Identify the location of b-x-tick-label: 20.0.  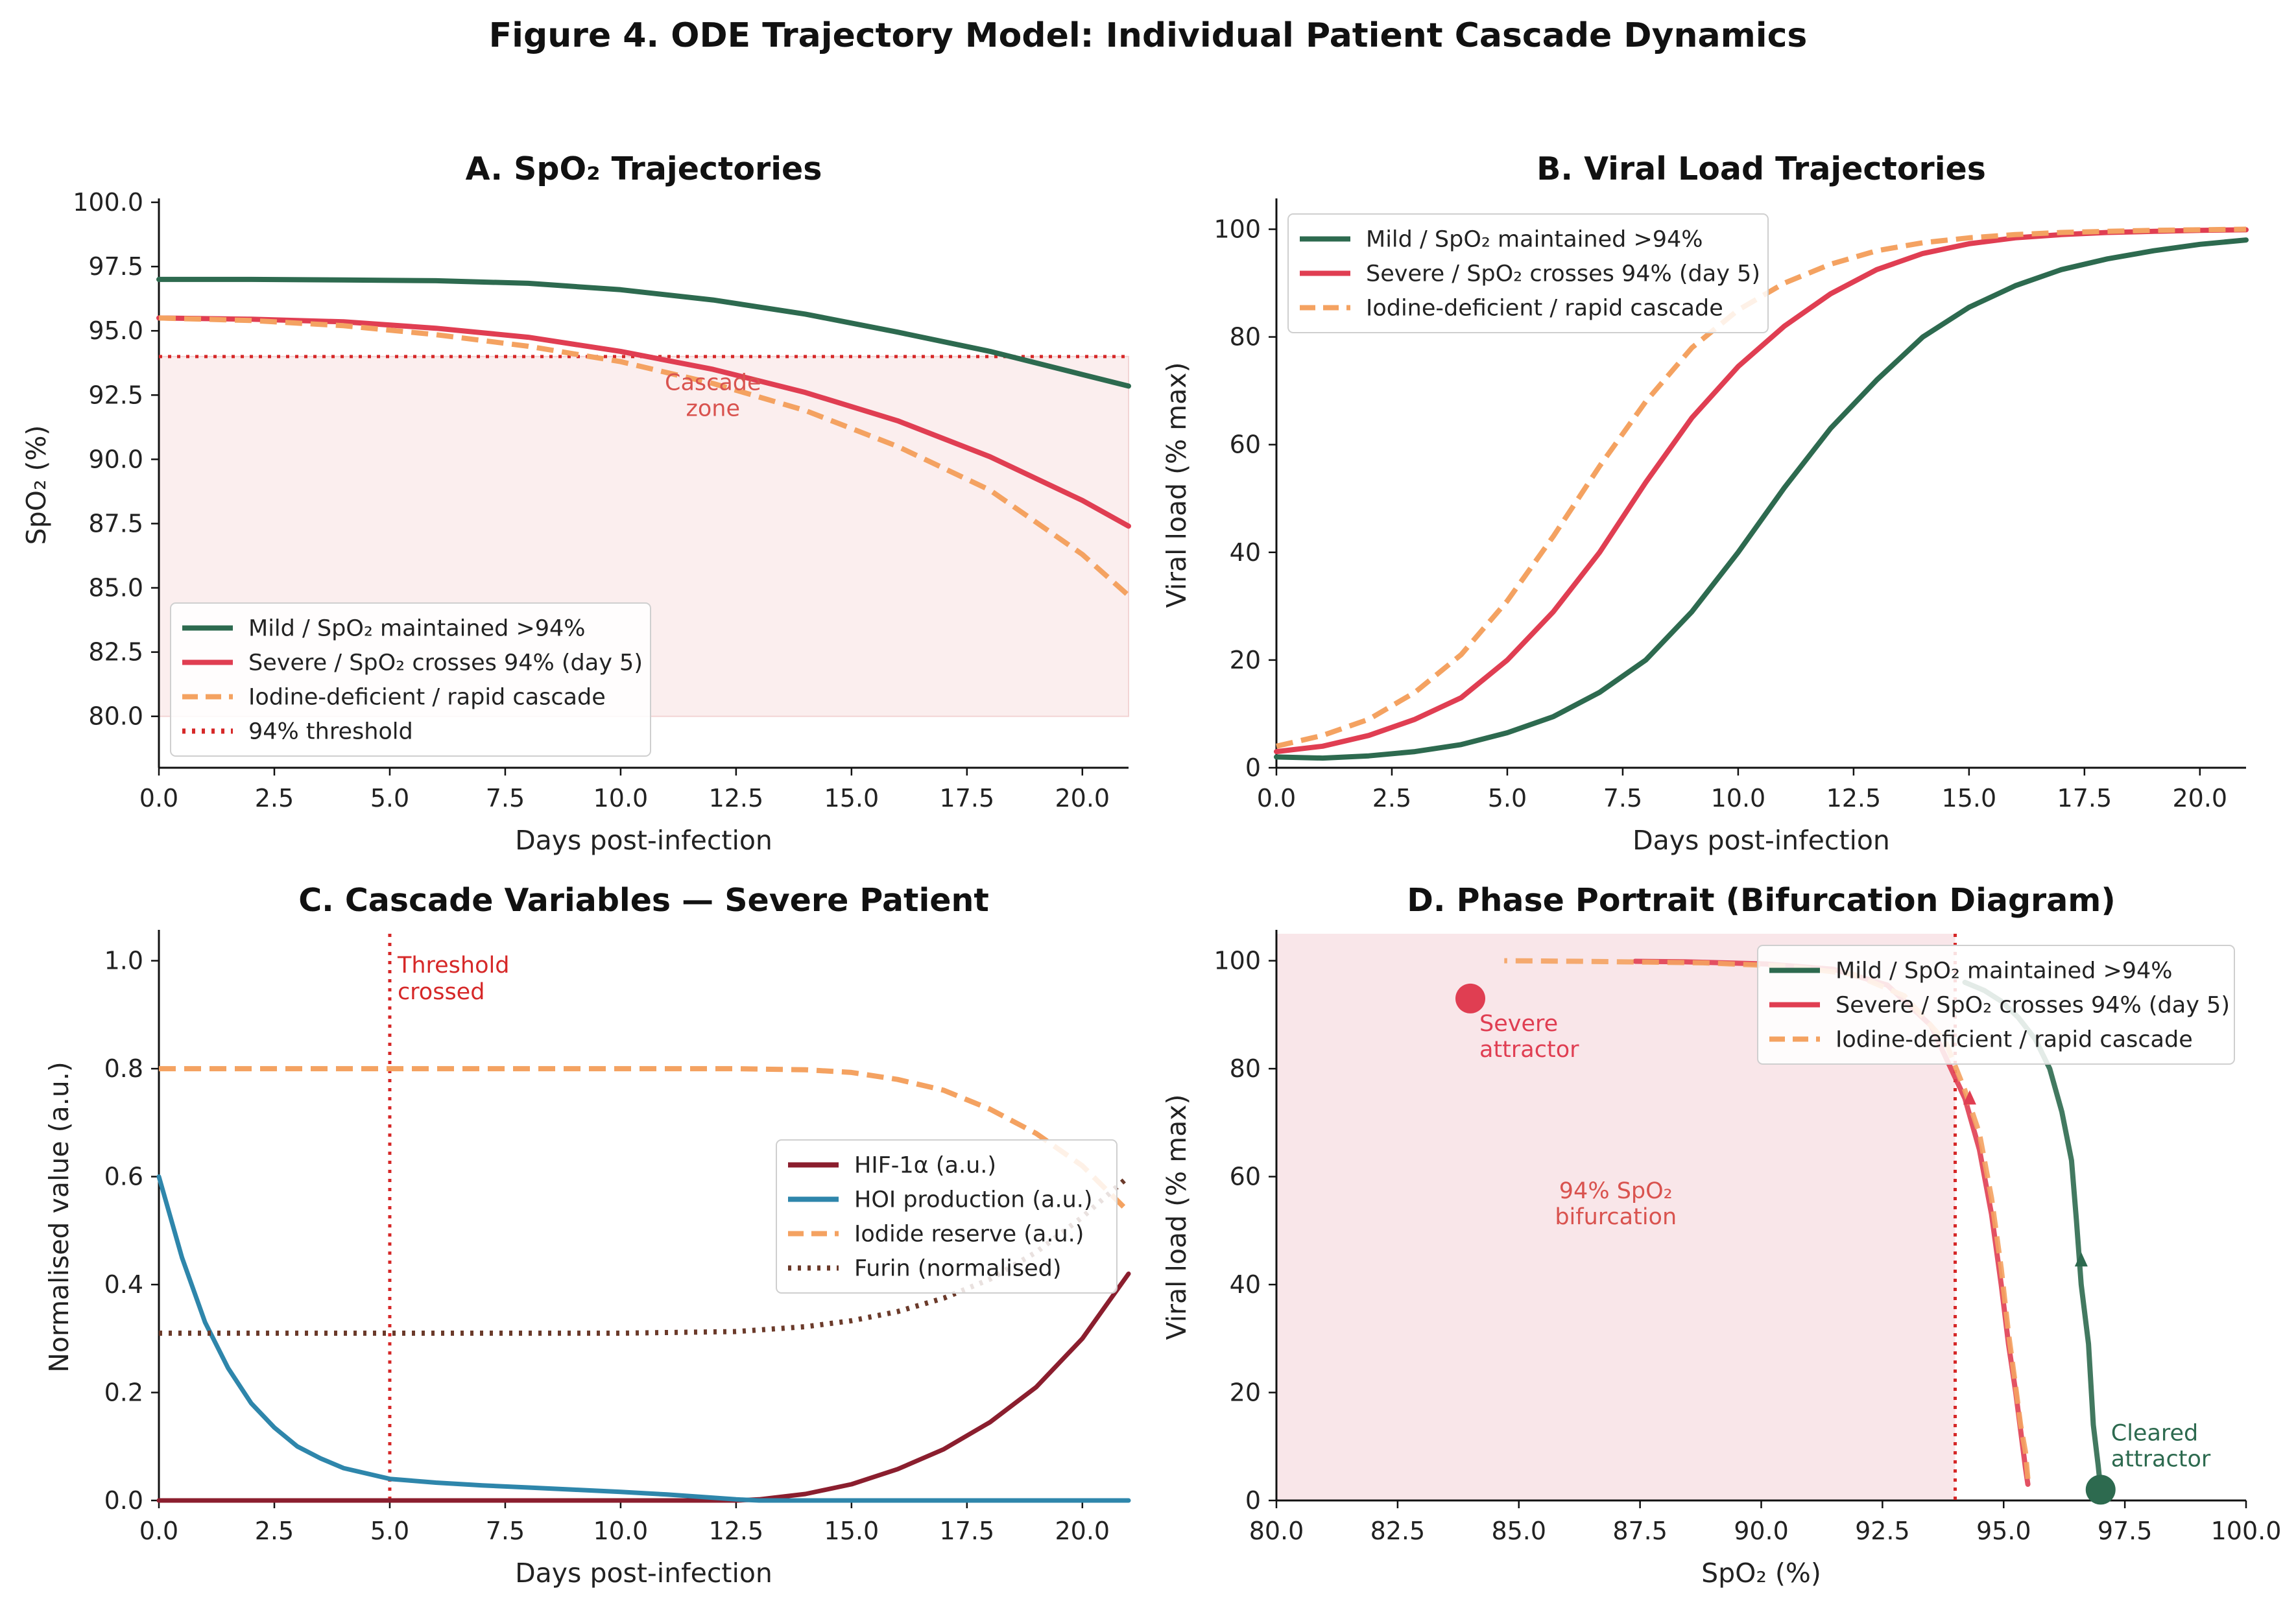
(2200, 798).